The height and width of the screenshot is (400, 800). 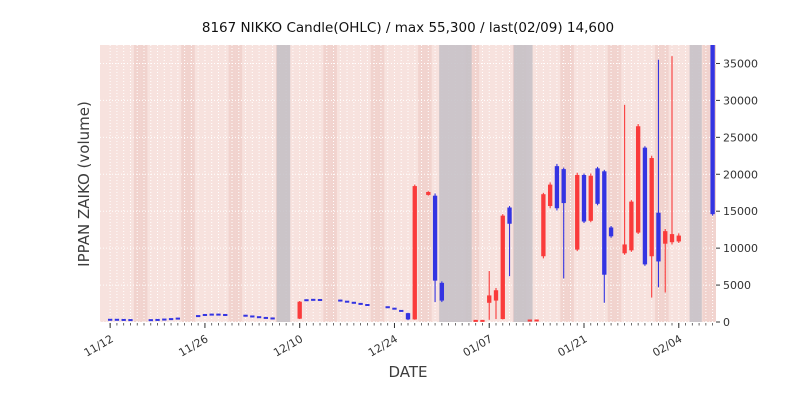 What do you see at coordinates (740, 137) in the screenshot?
I see `y-tick-label: 25000` at bounding box center [740, 137].